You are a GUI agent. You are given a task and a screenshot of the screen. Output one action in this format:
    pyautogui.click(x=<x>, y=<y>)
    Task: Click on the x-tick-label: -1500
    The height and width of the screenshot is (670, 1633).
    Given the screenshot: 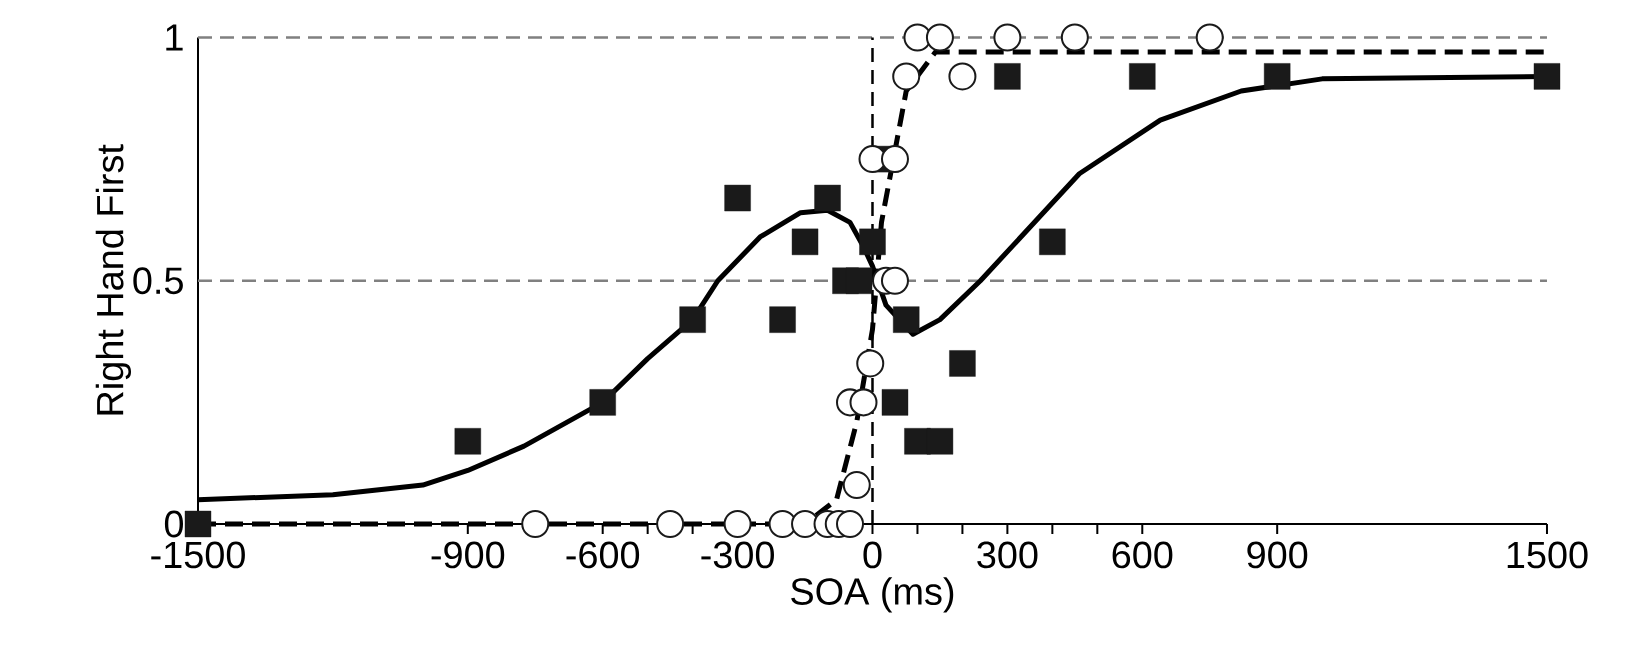 What is the action you would take?
    pyautogui.click(x=198, y=555)
    